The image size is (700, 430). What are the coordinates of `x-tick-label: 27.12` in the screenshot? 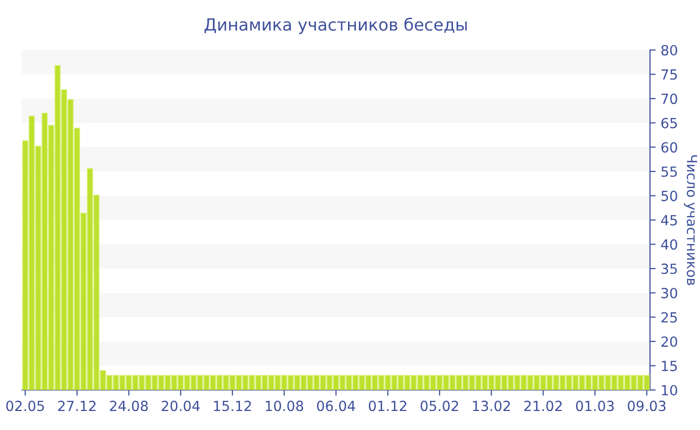 It's located at (77, 405).